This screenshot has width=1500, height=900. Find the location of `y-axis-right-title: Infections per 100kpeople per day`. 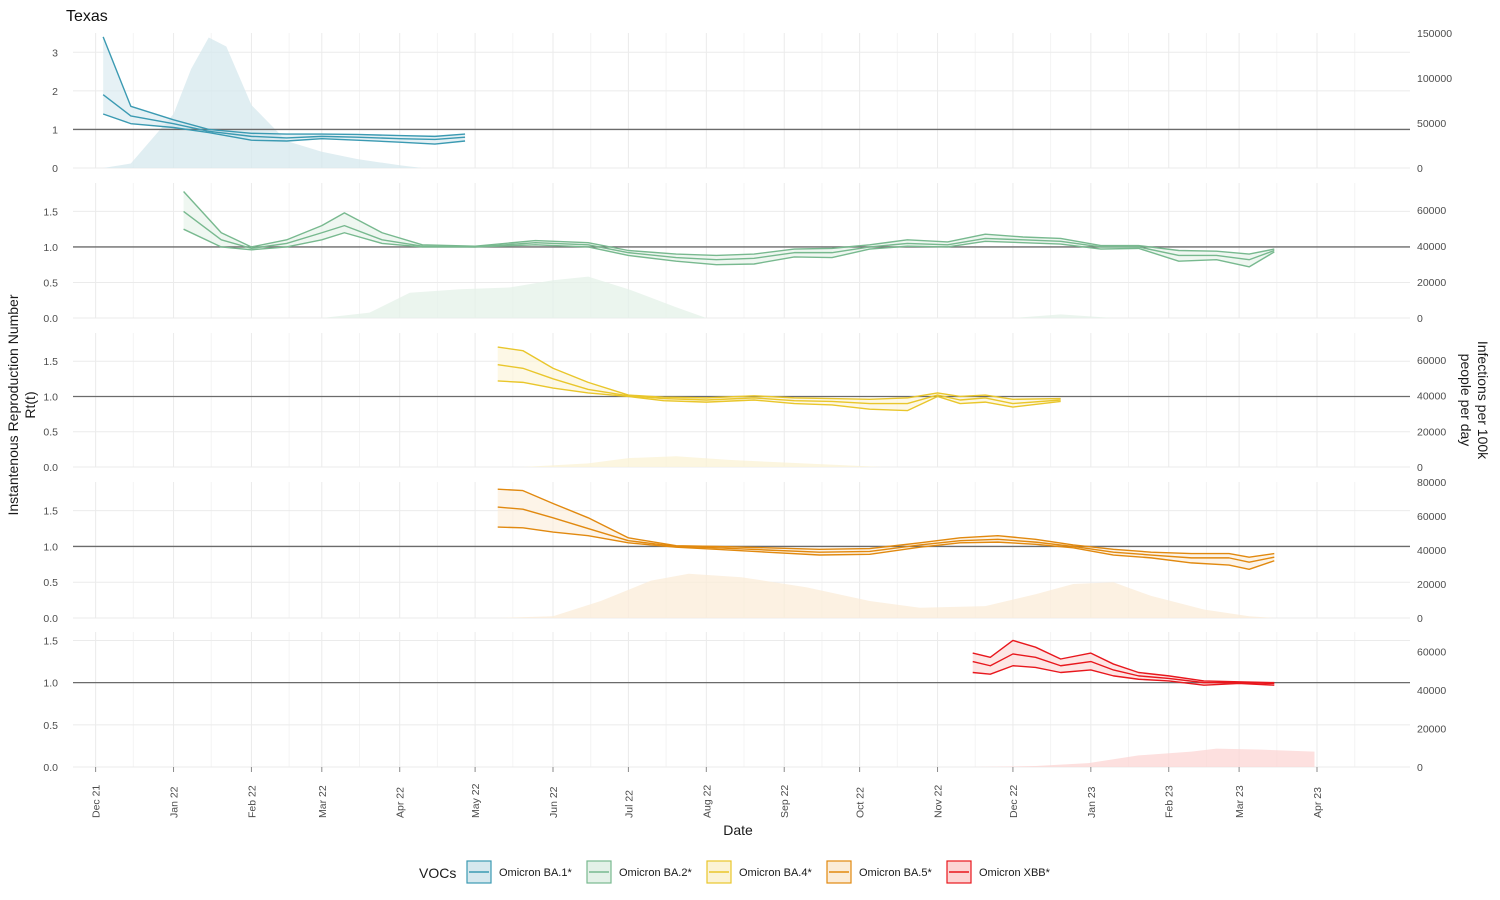

y-axis-right-title: Infections per 100kpeople per day is located at coordinates (1474, 400).